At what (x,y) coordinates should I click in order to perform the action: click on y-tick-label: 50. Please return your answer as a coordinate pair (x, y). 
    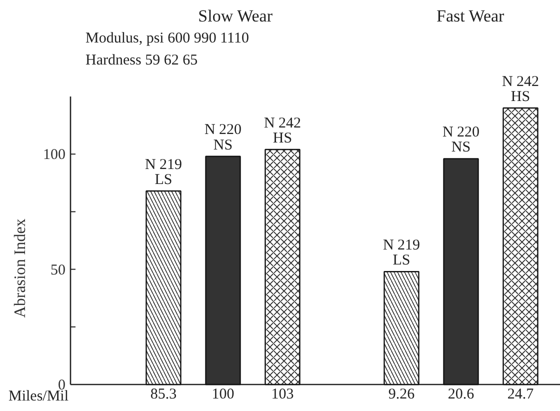
    Looking at the image, I should click on (58, 270).